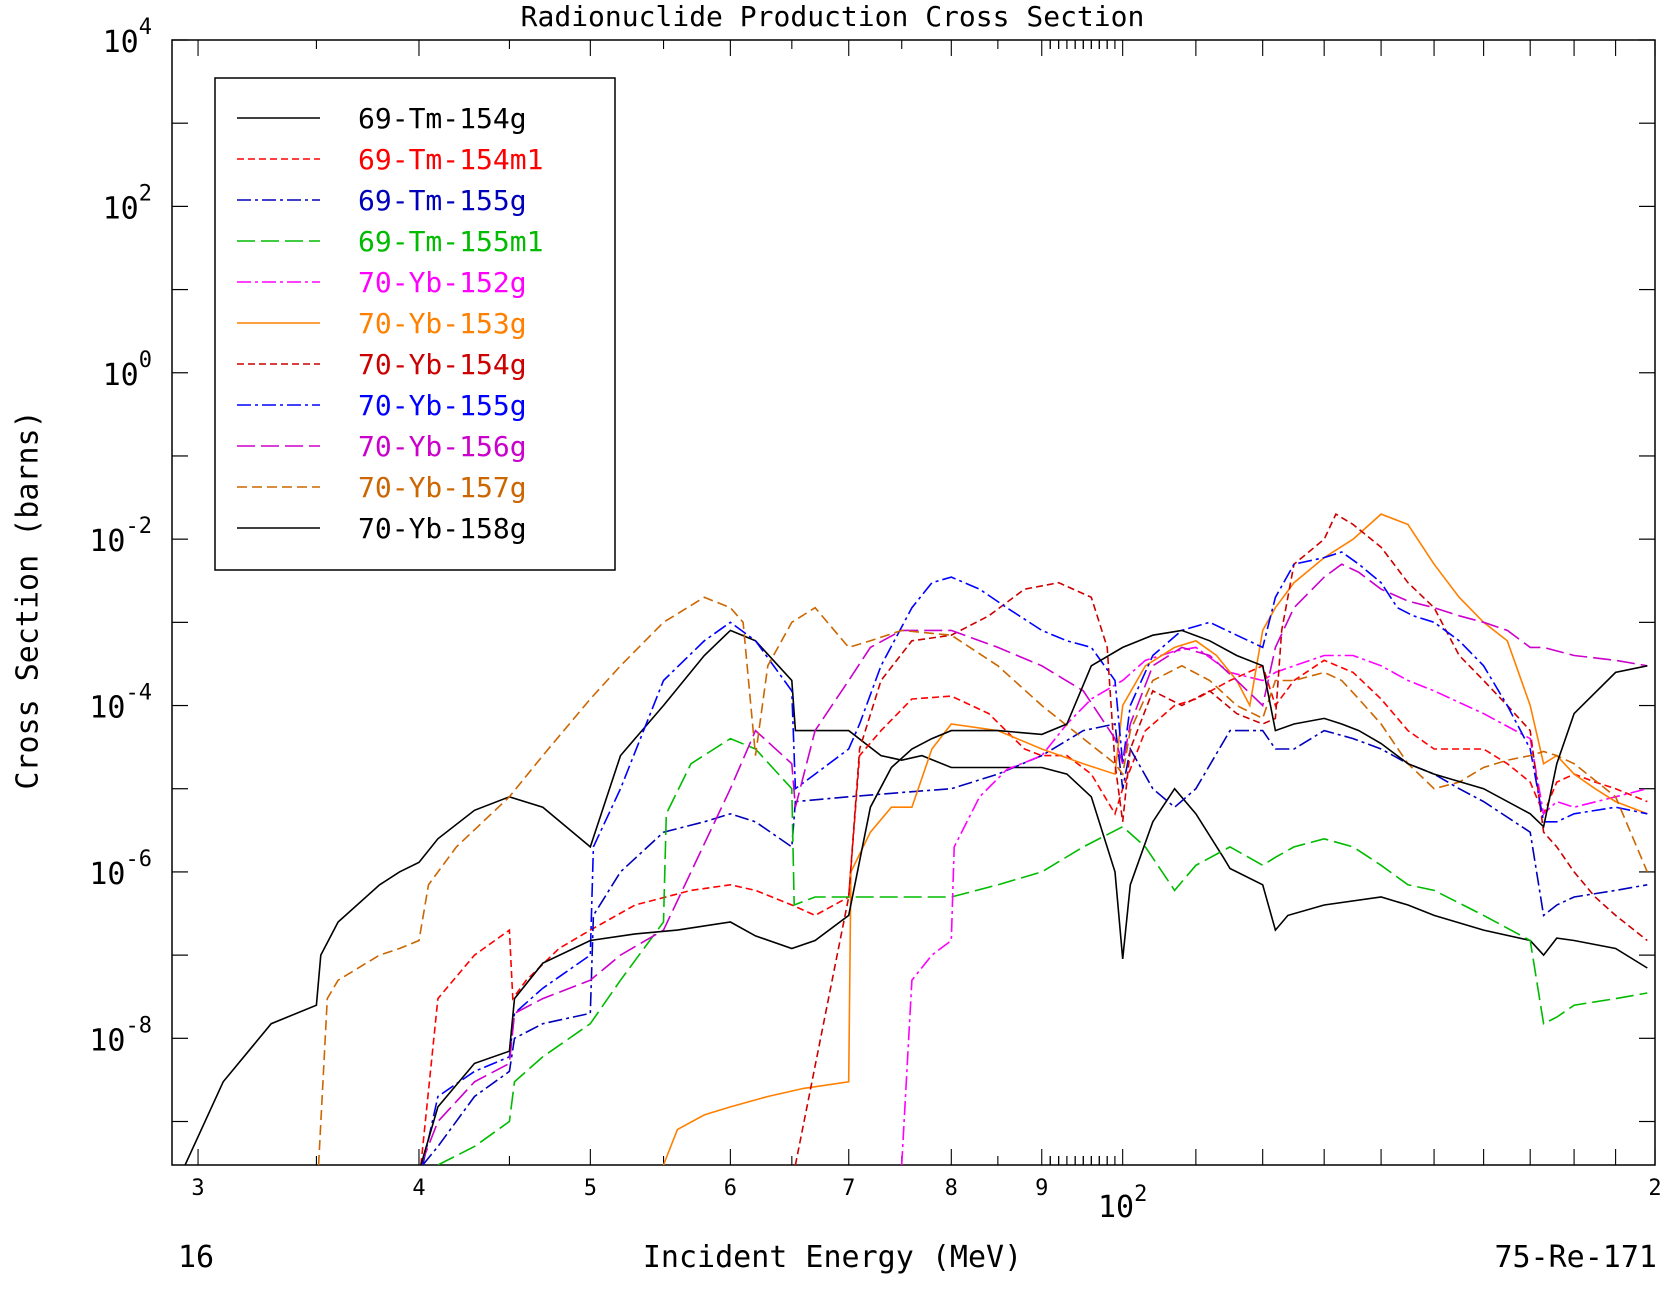 This screenshot has height=1291, width=1665. What do you see at coordinates (442, 364) in the screenshot?
I see `legend-label: 70-Yb-154g` at bounding box center [442, 364].